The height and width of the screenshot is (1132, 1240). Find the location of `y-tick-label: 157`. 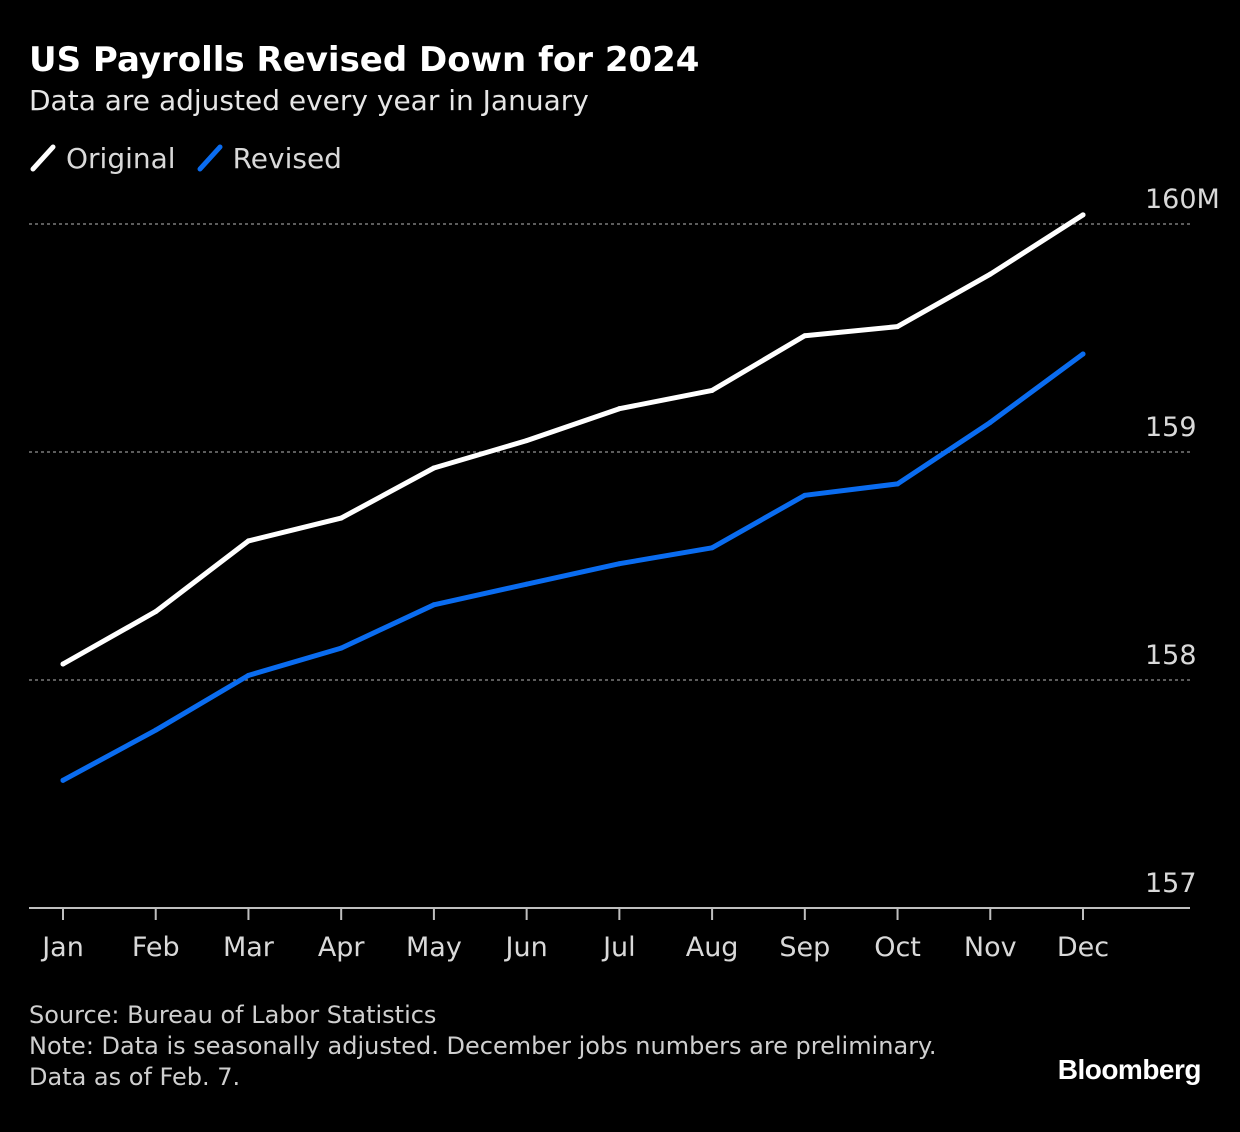

y-tick-label: 157 is located at coordinates (1171, 883).